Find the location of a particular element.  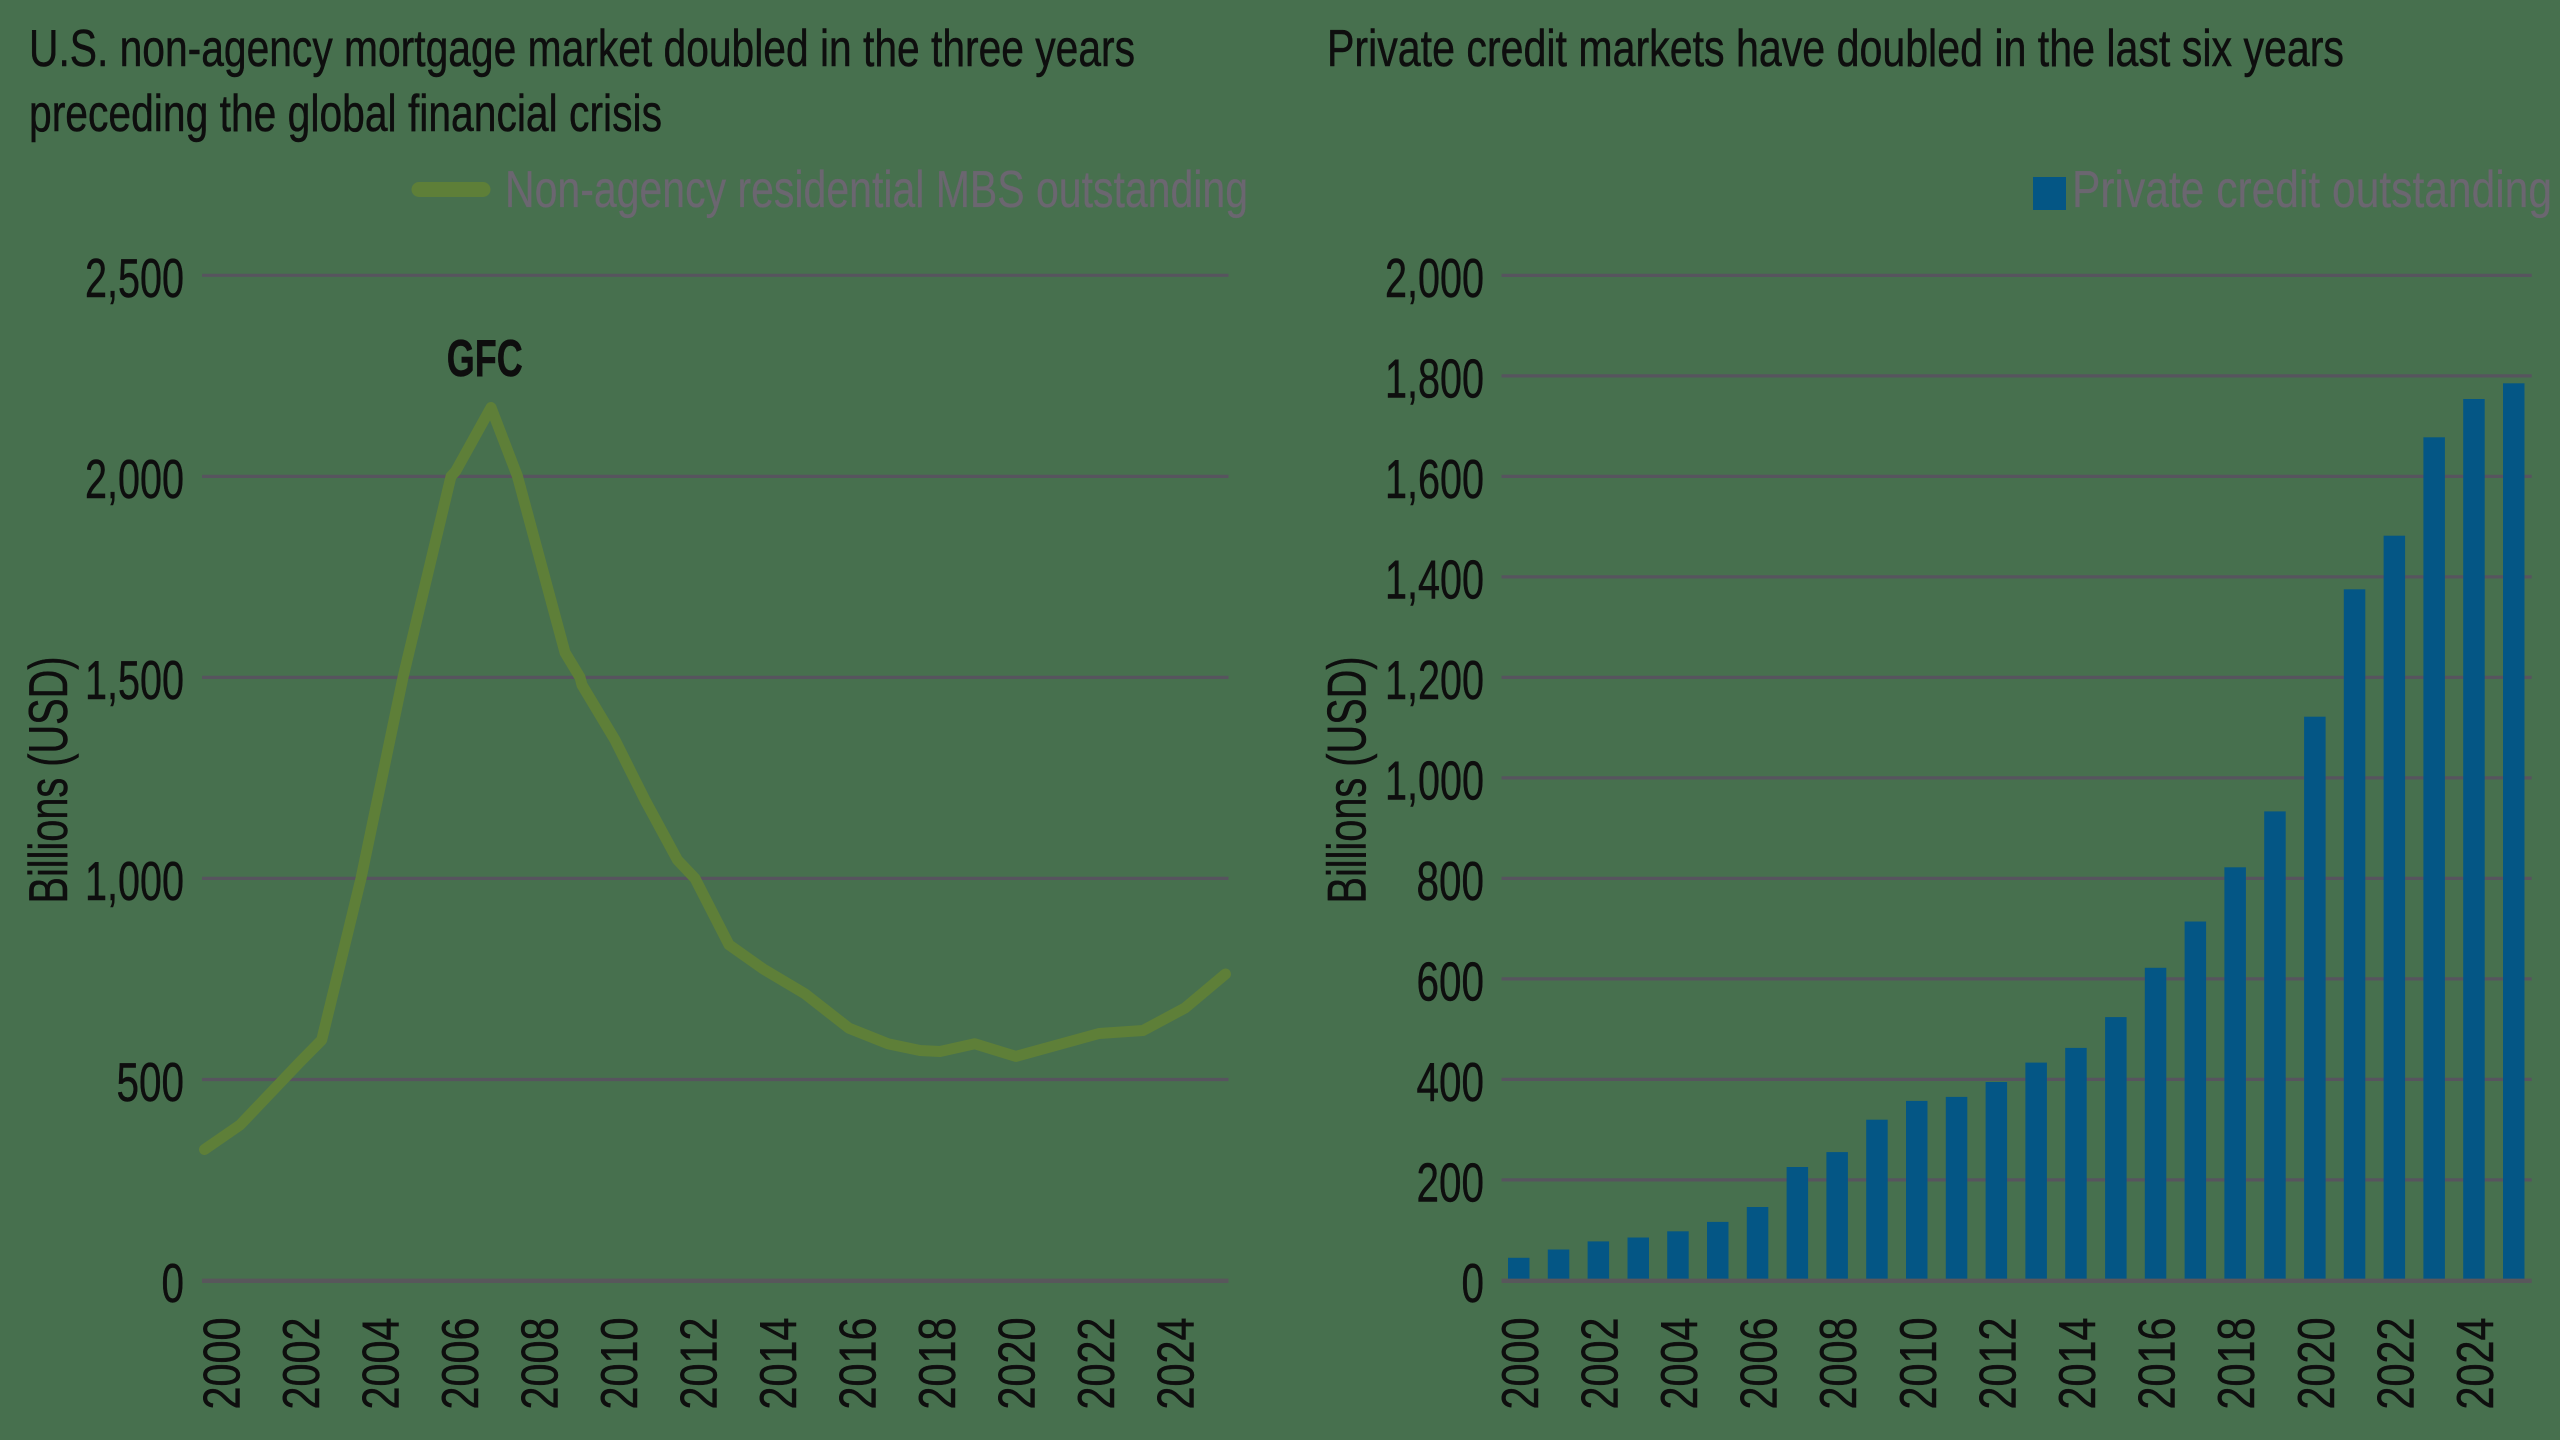

svg-text: GFC is located at coordinates (485, 359).